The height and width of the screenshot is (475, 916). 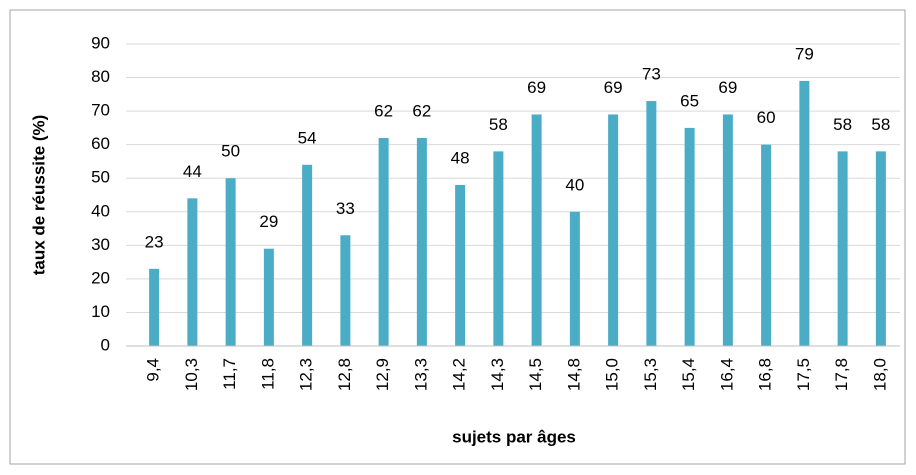 I want to click on x-tick-label: 17,8, so click(x=841, y=374).